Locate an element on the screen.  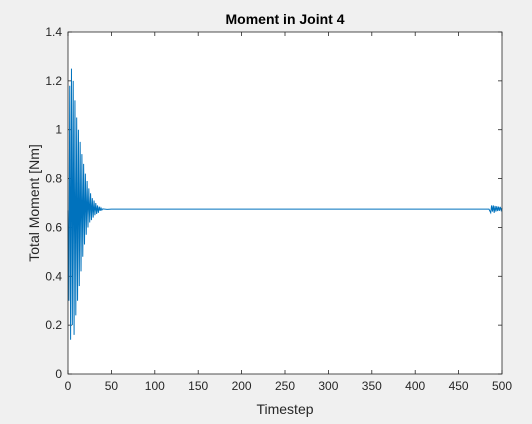
y-tick-label: 0.4 is located at coordinates (53, 276).